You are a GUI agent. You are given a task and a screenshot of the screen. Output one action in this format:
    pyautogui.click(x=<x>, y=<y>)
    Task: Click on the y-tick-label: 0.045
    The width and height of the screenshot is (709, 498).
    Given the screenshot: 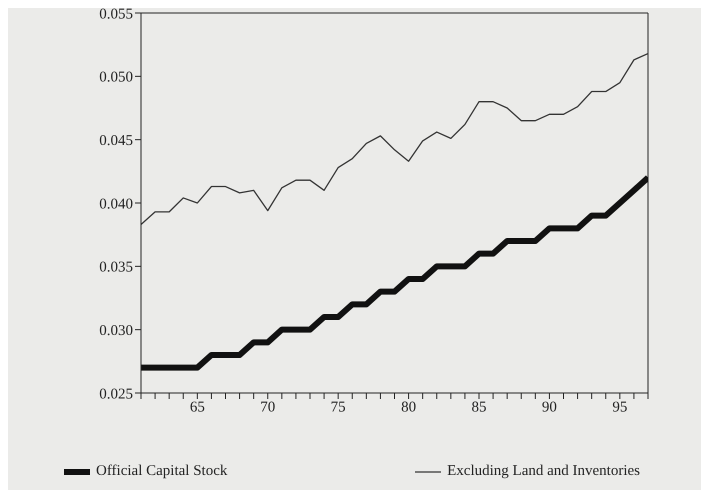 What is the action you would take?
    pyautogui.click(x=116, y=140)
    